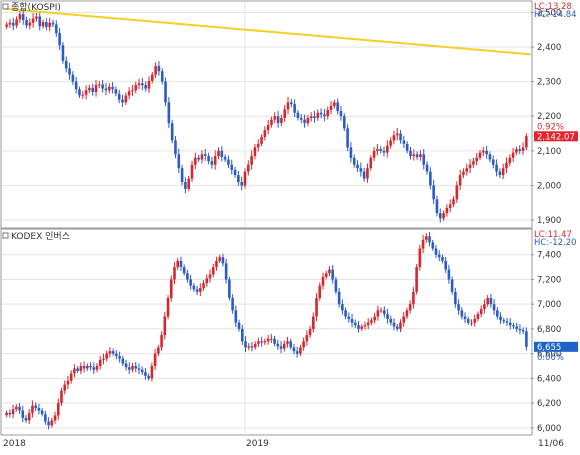 The height and width of the screenshot is (455, 580). I want to click on inverse-lc-label: LC:11.47, so click(553, 235).